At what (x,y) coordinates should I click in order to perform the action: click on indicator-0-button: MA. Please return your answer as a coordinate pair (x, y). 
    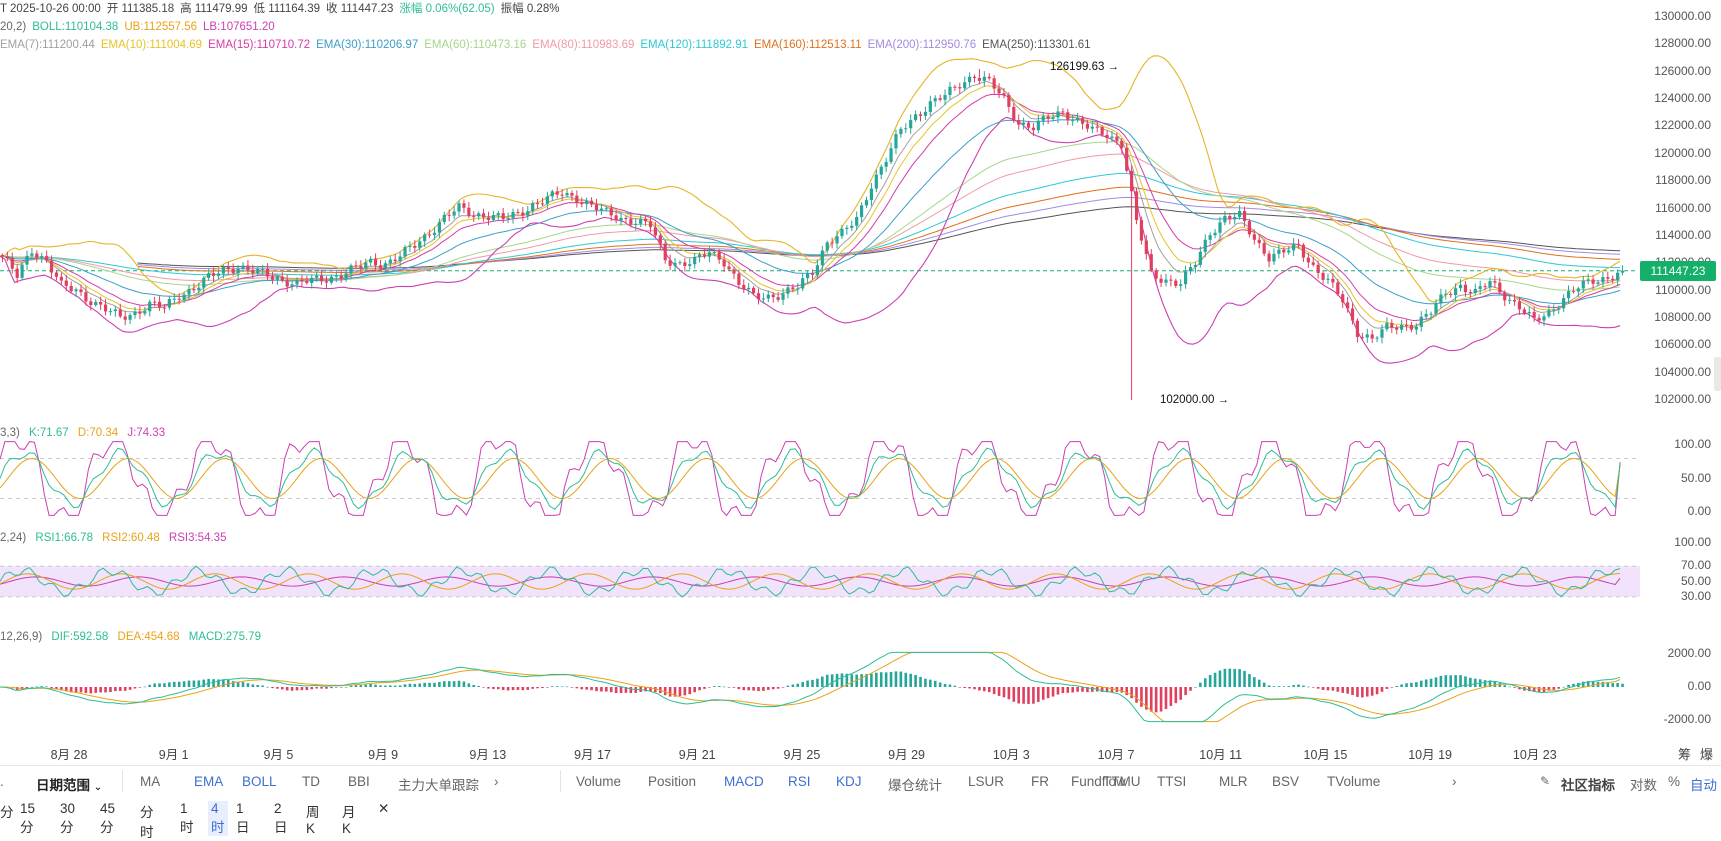
    Looking at the image, I should click on (150, 781).